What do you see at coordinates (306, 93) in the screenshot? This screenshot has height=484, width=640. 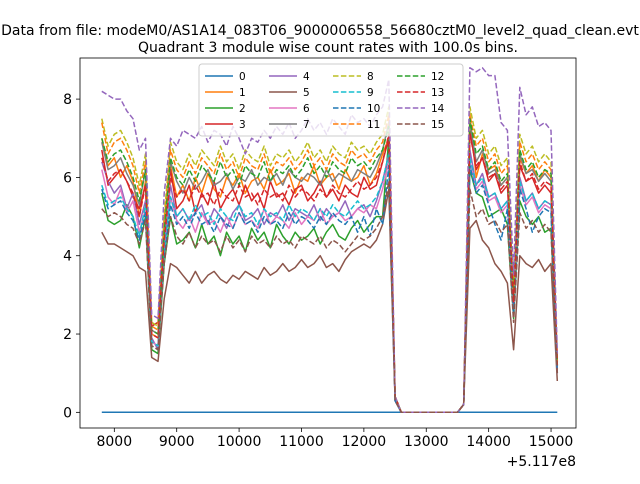 I see `legend-label-5: 5` at bounding box center [306, 93].